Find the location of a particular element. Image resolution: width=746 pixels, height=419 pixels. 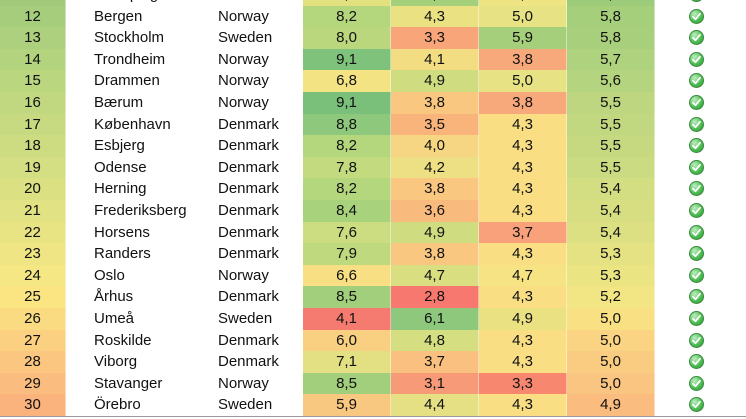

rank-cell: 22 is located at coordinates (33, 232).